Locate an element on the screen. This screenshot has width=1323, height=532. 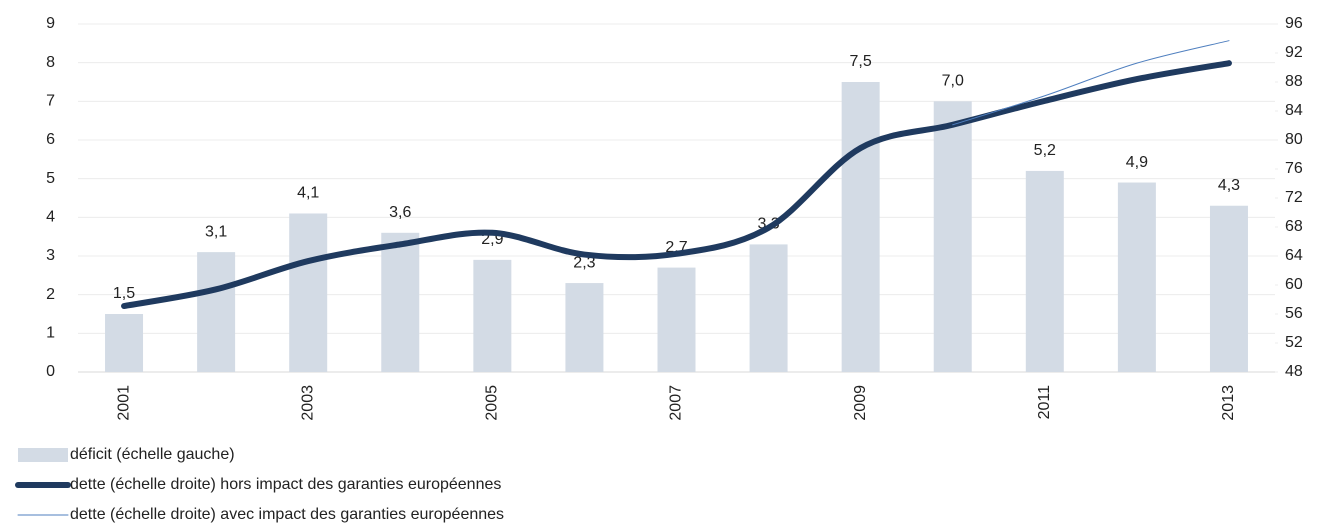
data-label: 1,5 is located at coordinates (124, 293).